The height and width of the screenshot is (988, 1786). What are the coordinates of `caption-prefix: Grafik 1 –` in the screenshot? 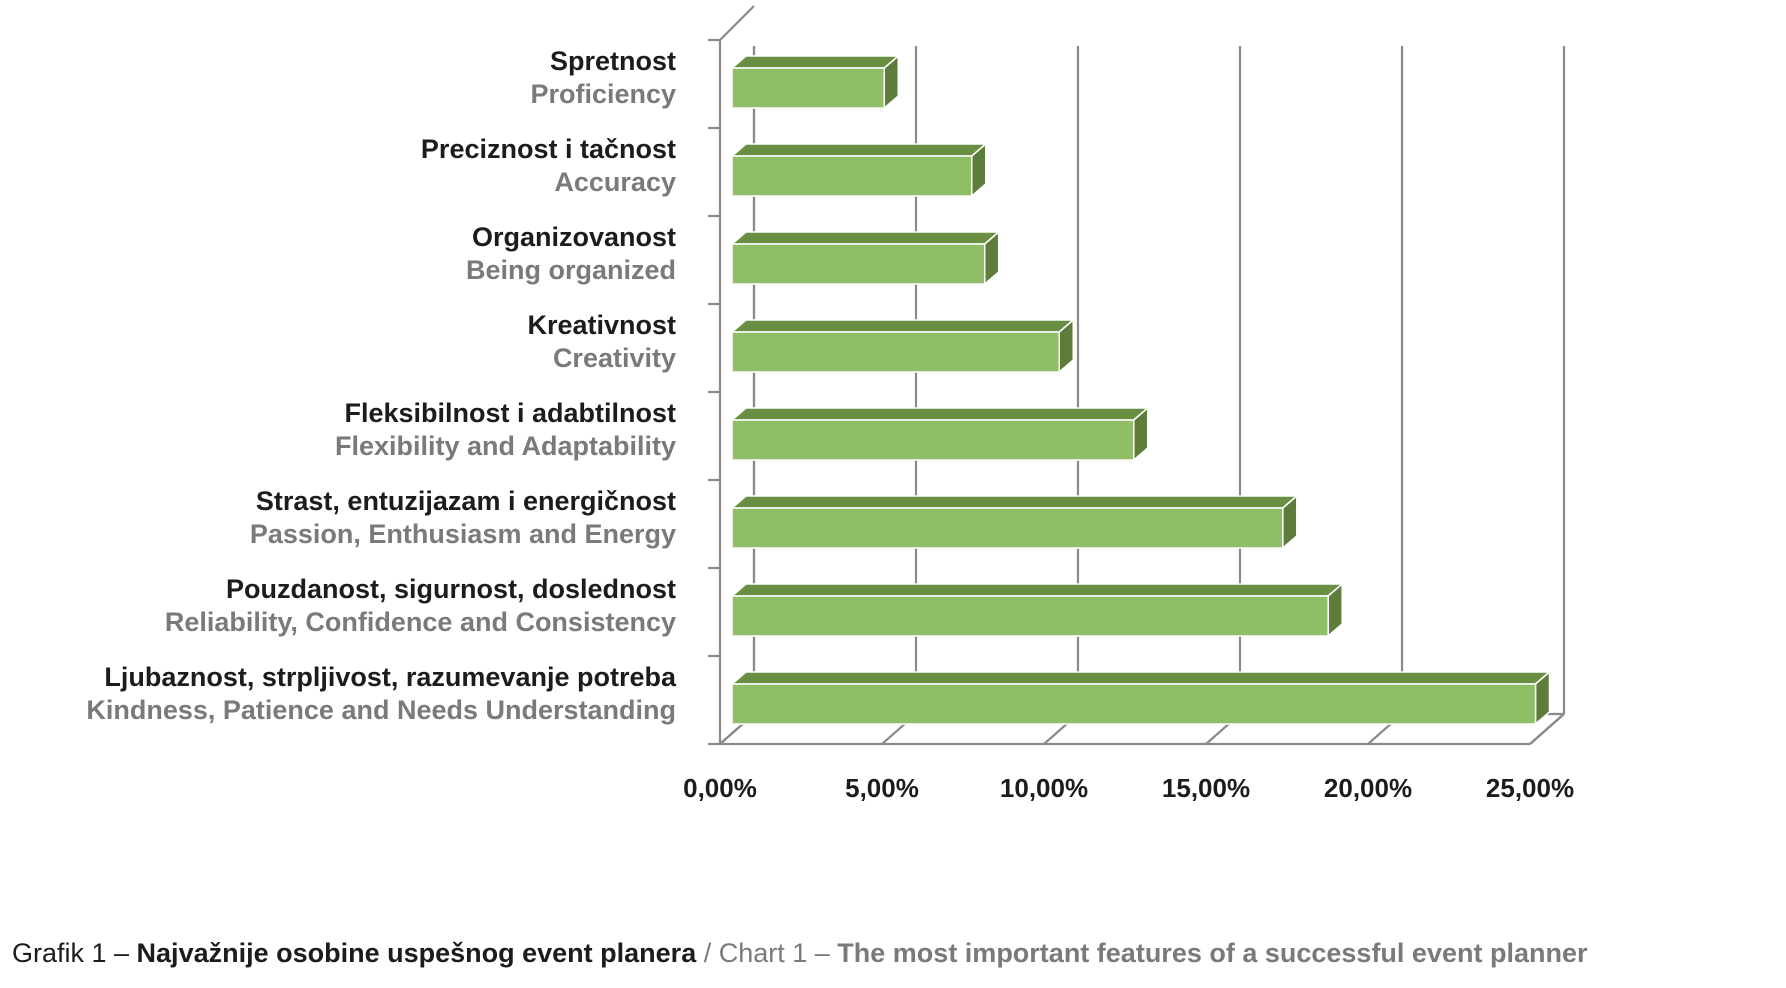 It's located at (74, 953).